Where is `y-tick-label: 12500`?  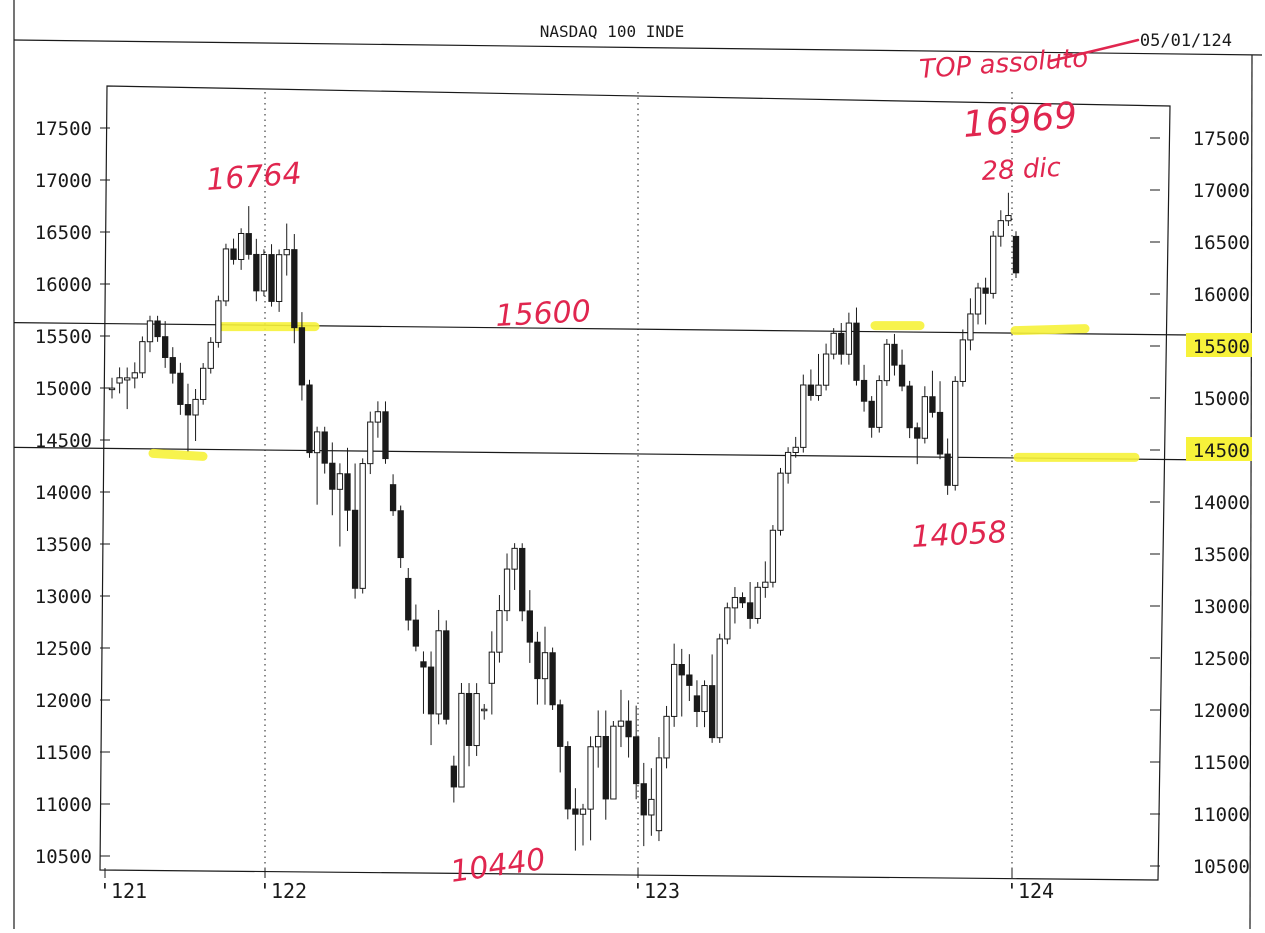
y-tick-label: 12500 is located at coordinates (63, 649).